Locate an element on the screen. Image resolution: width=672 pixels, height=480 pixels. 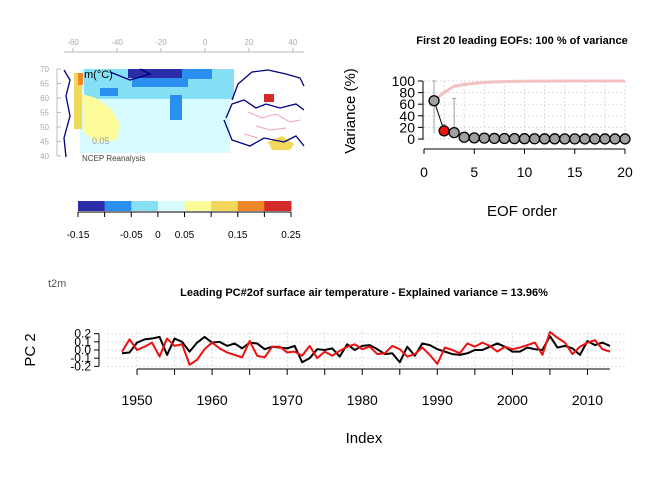
colorbar-tick-label: -0.05 is located at coordinates (131, 235).